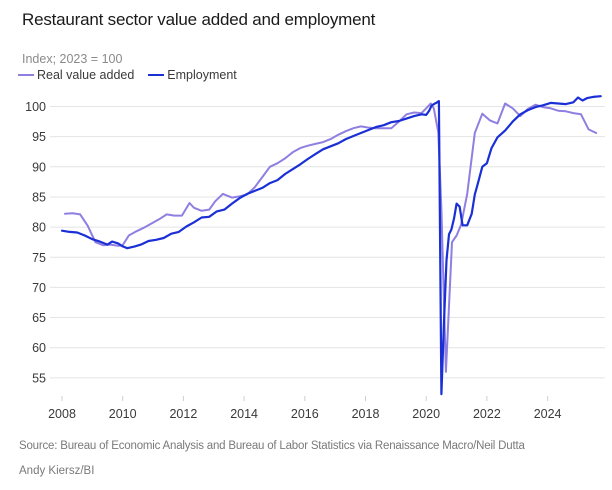 This screenshot has width=612, height=490. I want to click on chart-subtitle: Index; 2023 = 100, so click(72, 59).